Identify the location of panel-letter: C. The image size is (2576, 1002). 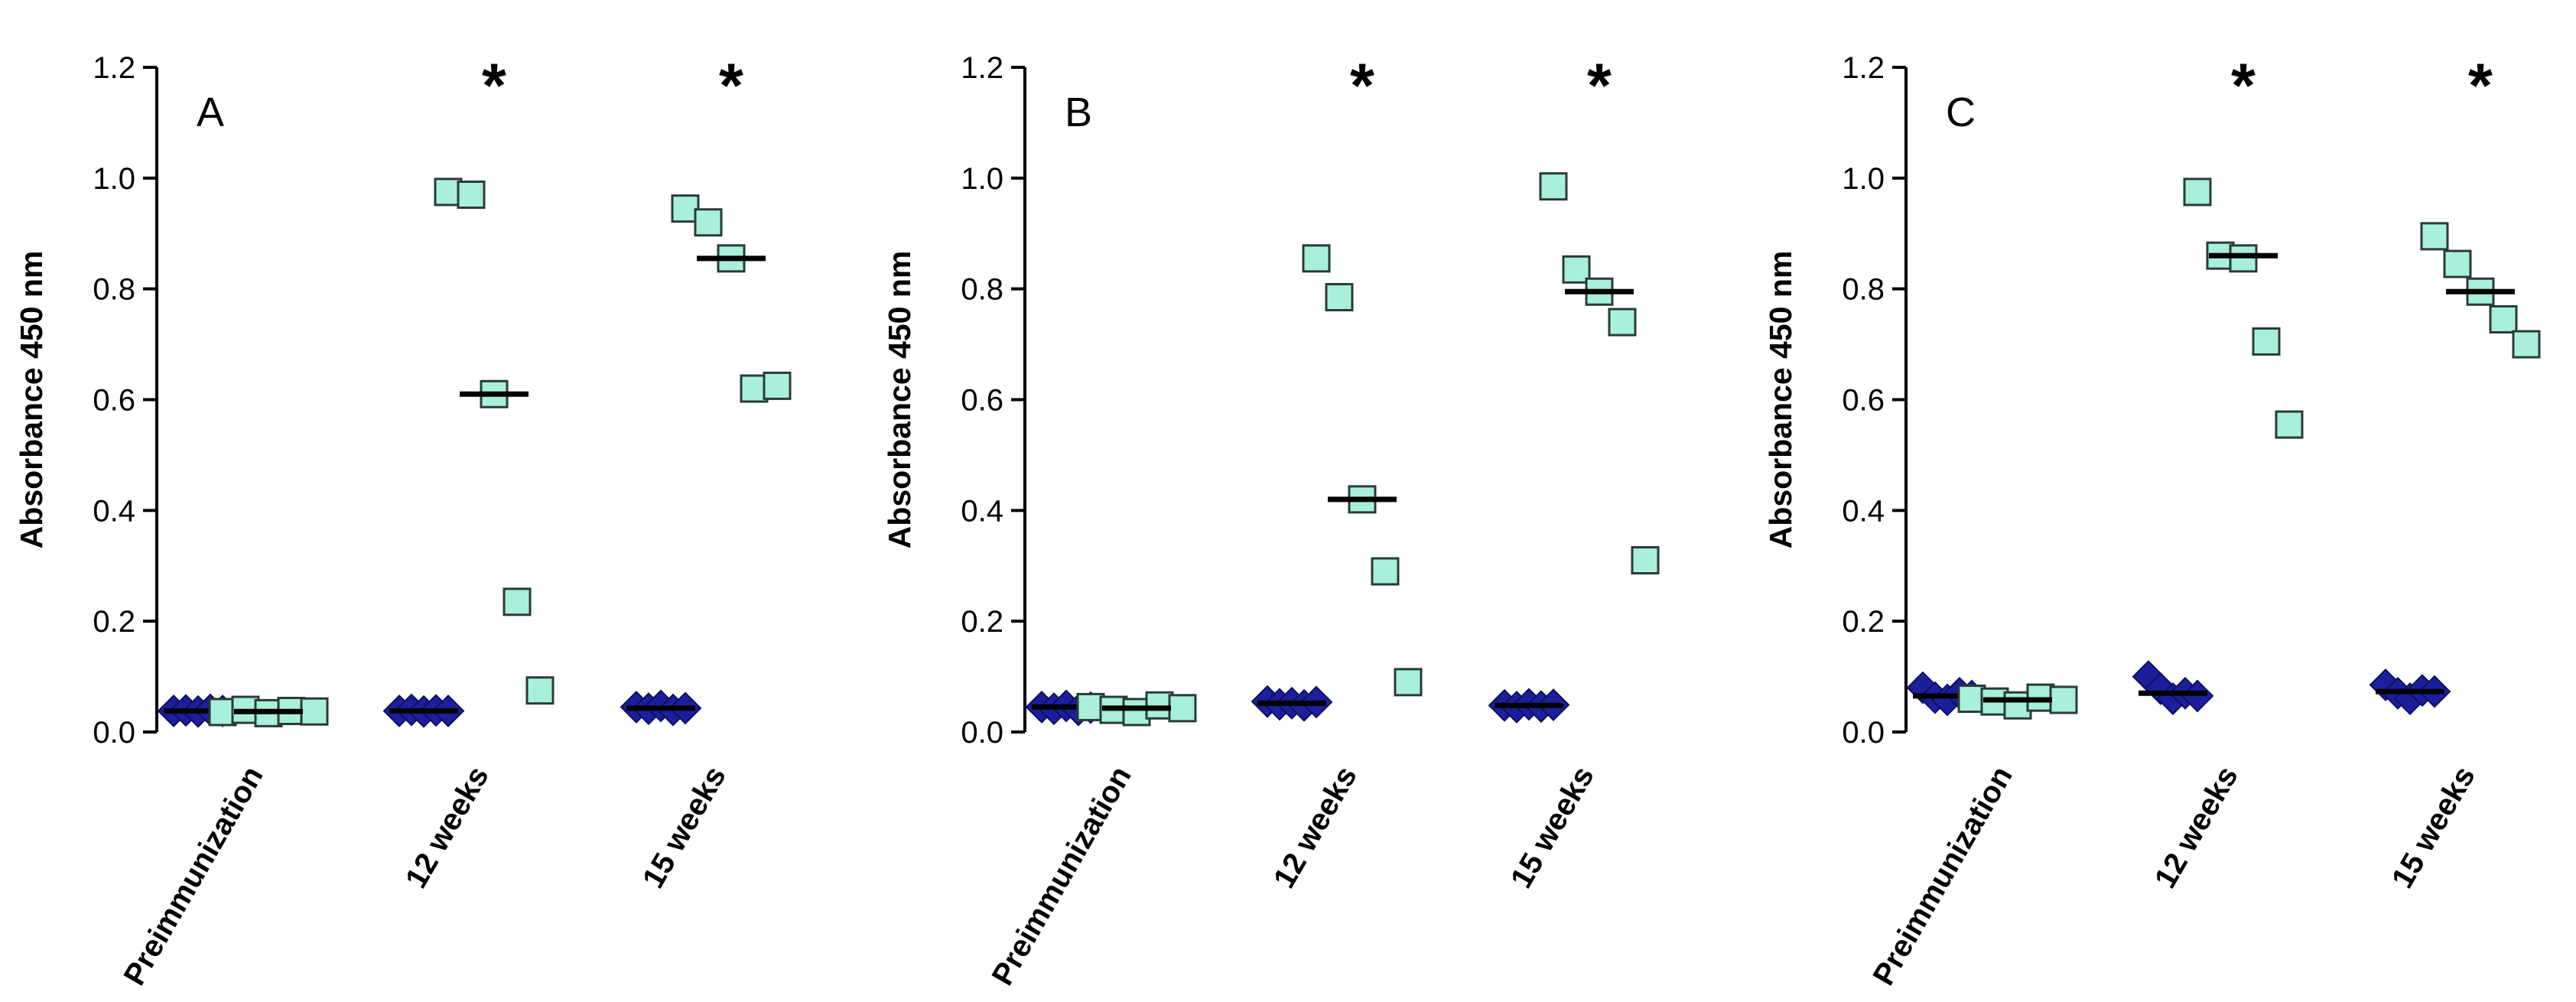
(1961, 112).